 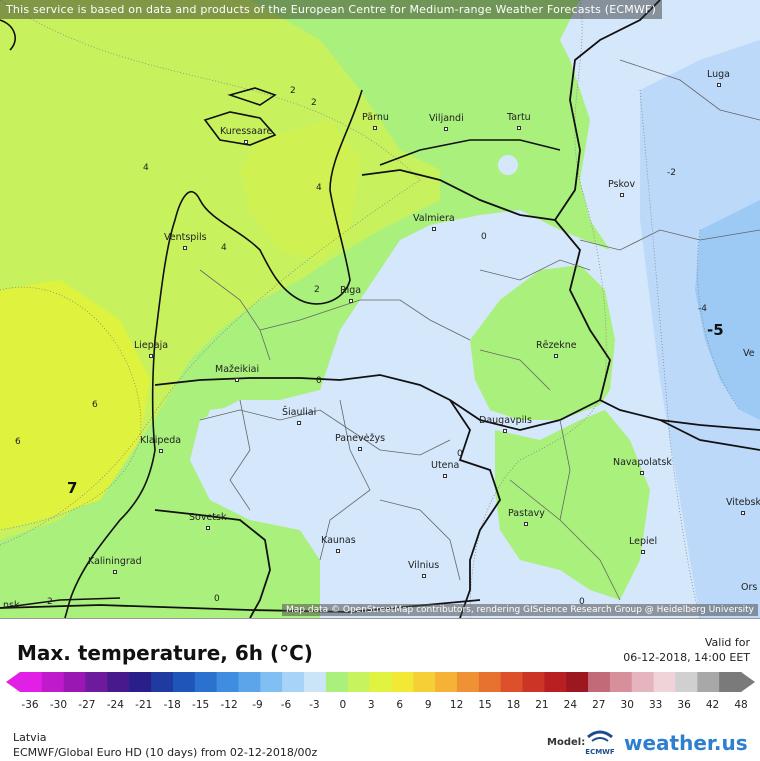 What do you see at coordinates (160, 444) in the screenshot?
I see `city-klaipeda: Klaipeda` at bounding box center [160, 444].